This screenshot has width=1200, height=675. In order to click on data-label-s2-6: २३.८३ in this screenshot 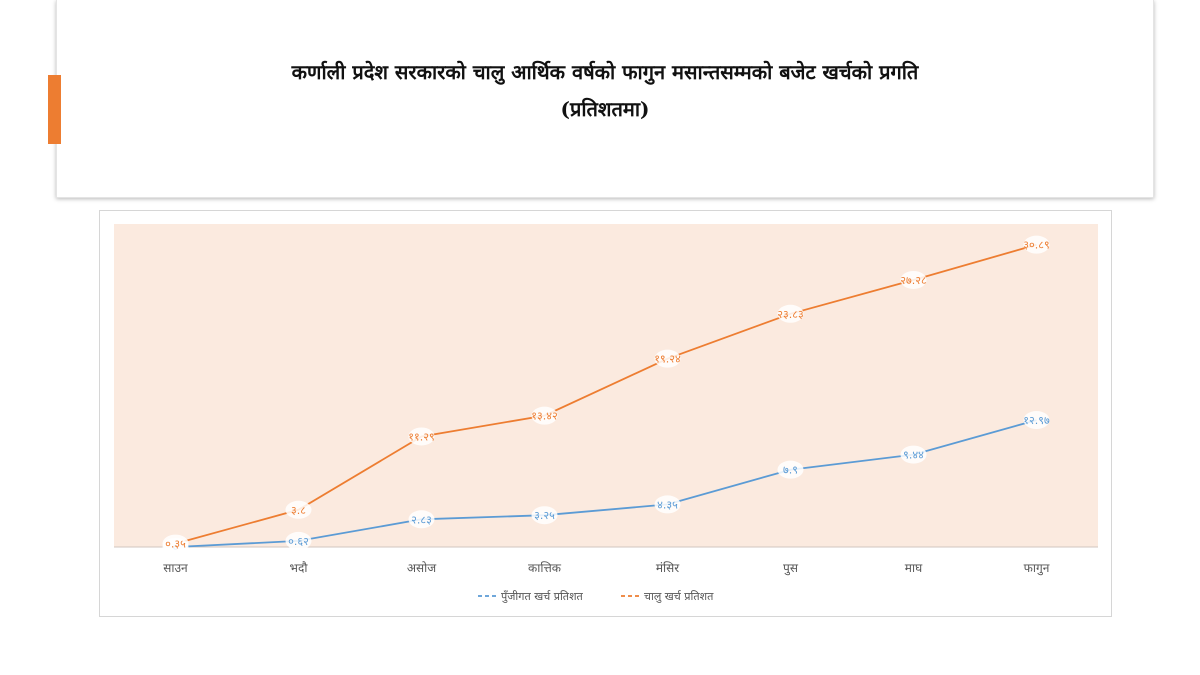, I will do `click(790, 313)`.